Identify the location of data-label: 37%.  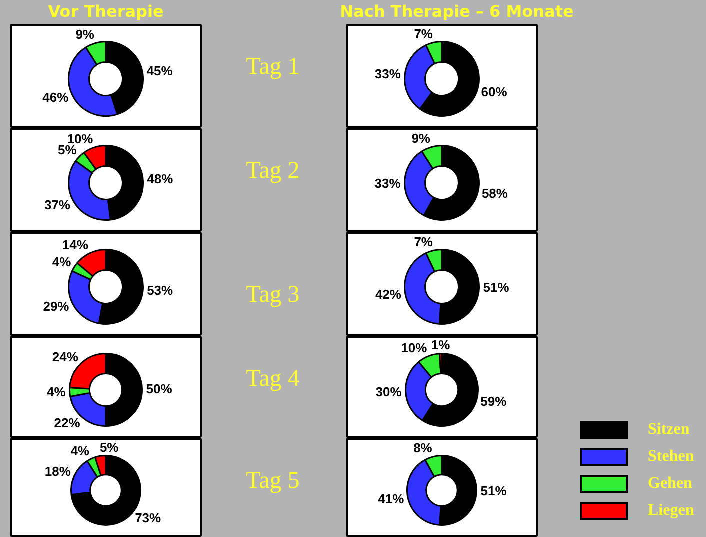
(57, 205).